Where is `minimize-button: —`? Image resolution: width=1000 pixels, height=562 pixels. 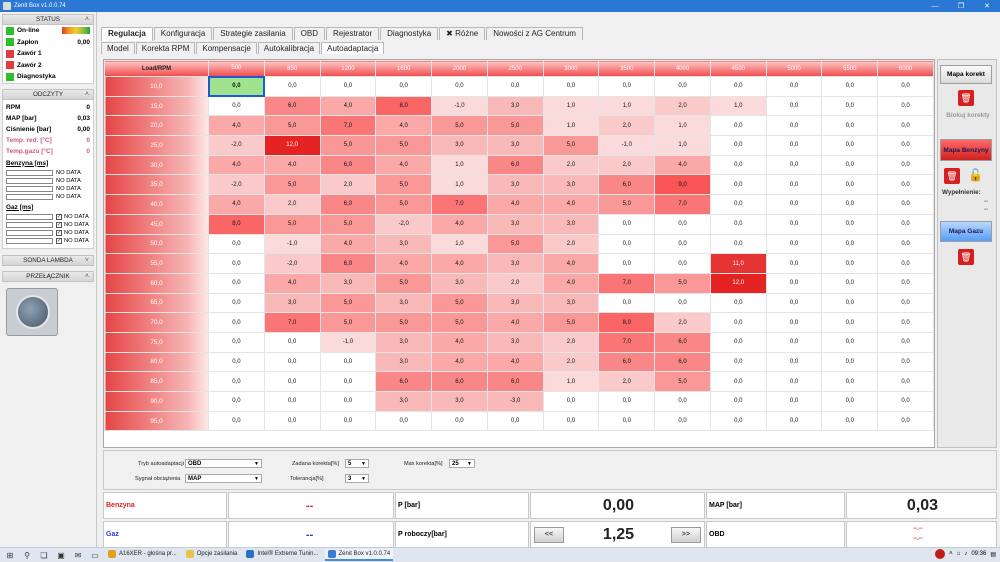
minimize-button: — is located at coordinates (935, 6).